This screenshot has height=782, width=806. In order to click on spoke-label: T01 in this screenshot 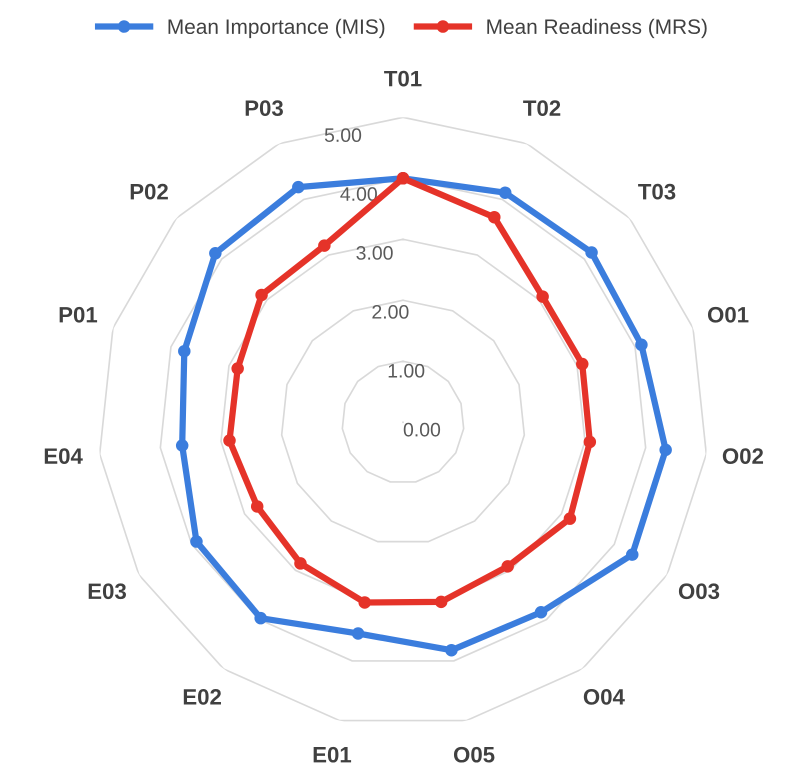, I will do `click(403, 78)`.